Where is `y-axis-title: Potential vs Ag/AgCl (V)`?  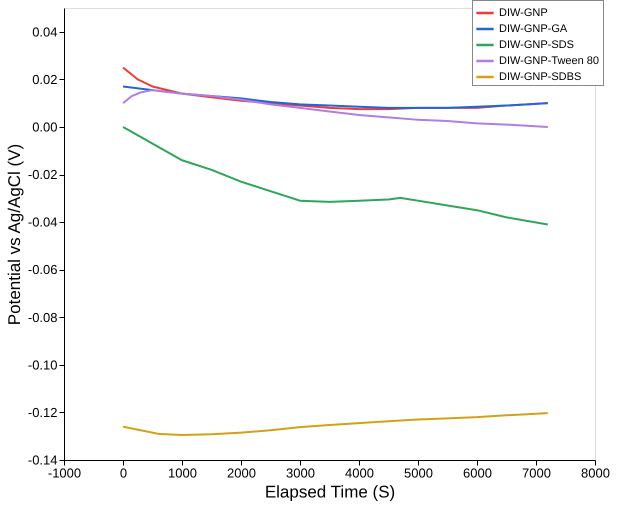
y-axis-title: Potential vs Ag/AgCl (V) is located at coordinates (14, 235).